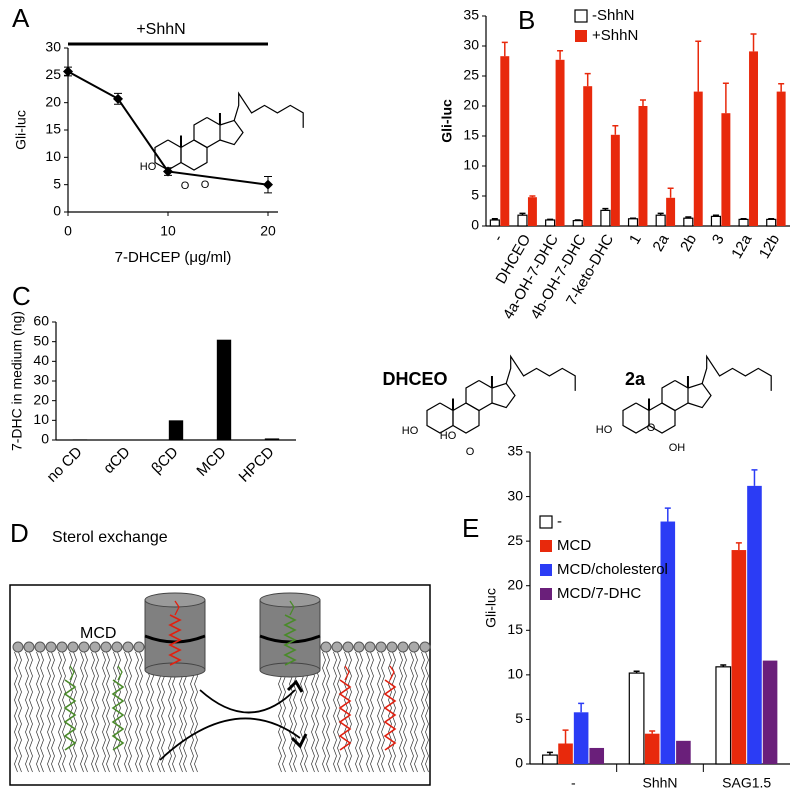 The width and height of the screenshot is (796, 796). Describe the element at coordinates (769, 246) in the screenshot. I see `x-tick-label: 12b` at that location.